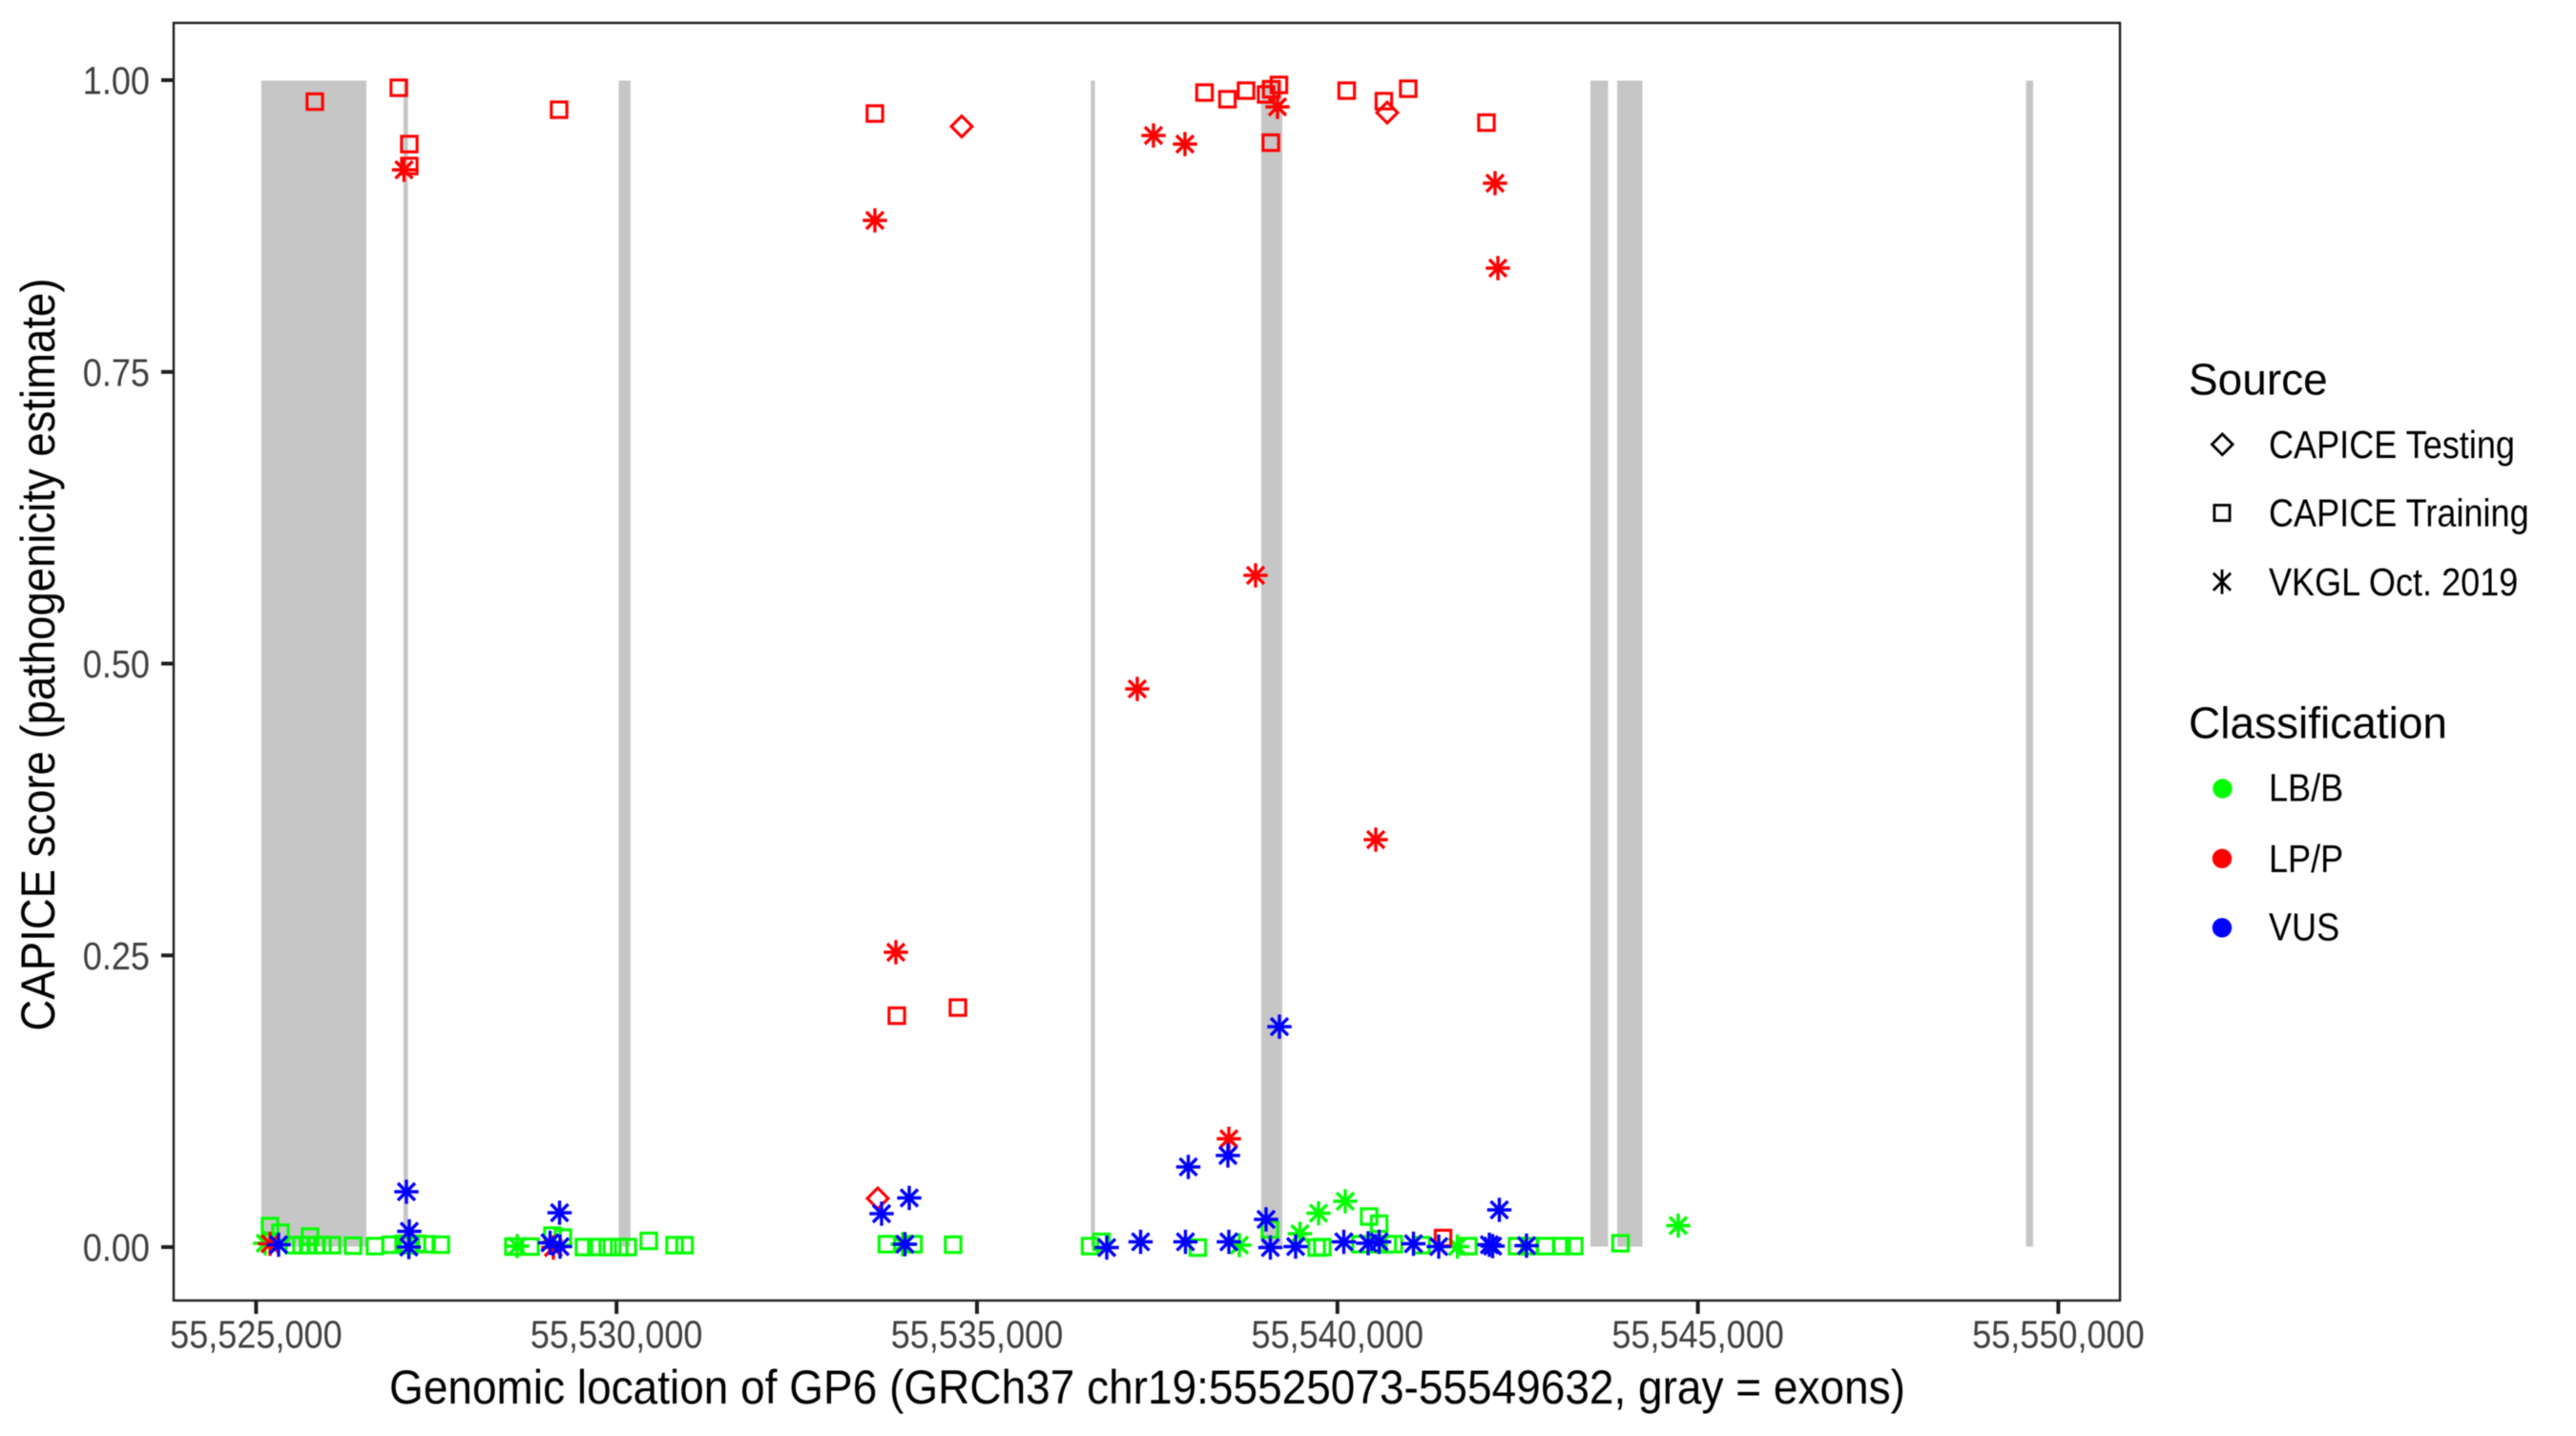  Describe the element at coordinates (2393, 583) in the screenshot. I see `svg-text: VKGL Oct. 2019` at that location.